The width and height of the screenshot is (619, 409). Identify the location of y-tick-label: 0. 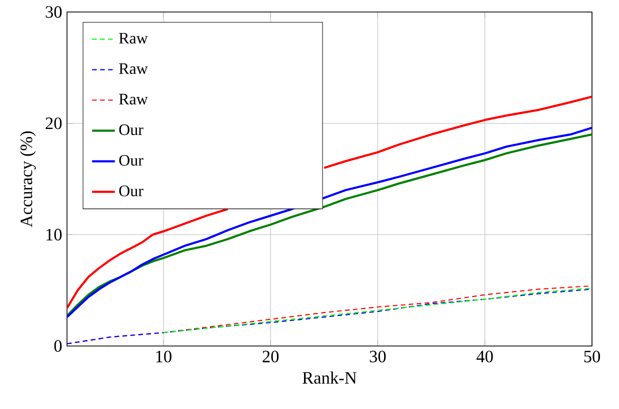
(58, 346).